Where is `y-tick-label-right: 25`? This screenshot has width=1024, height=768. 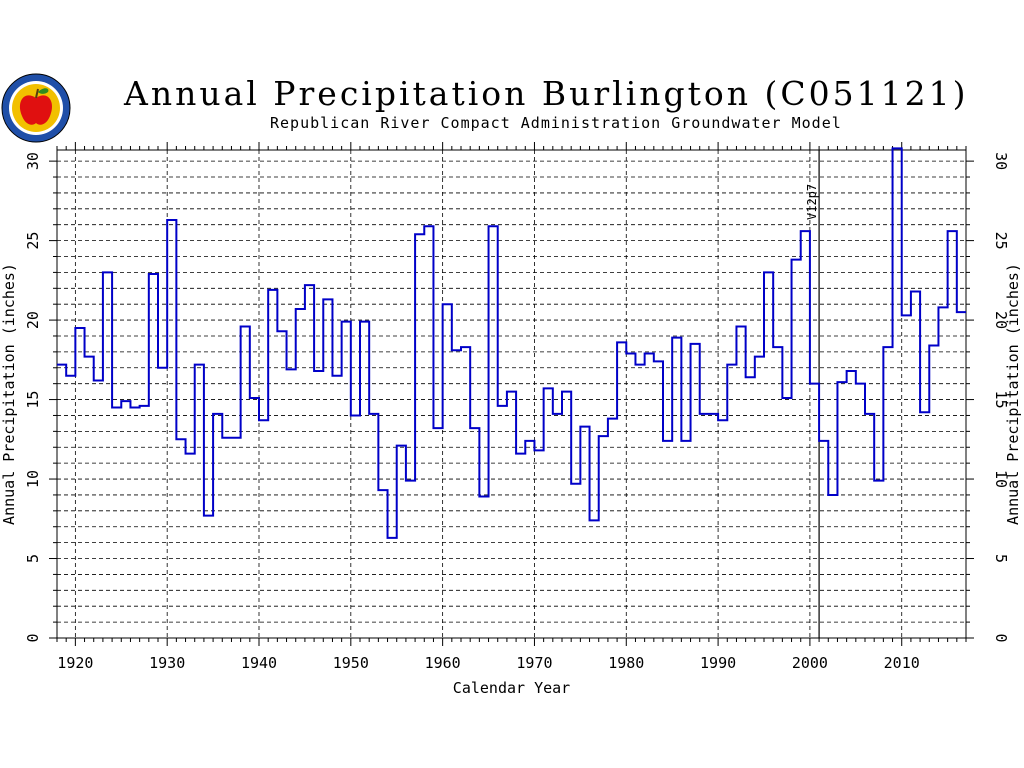 y-tick-label-right: 25 is located at coordinates (1001, 241).